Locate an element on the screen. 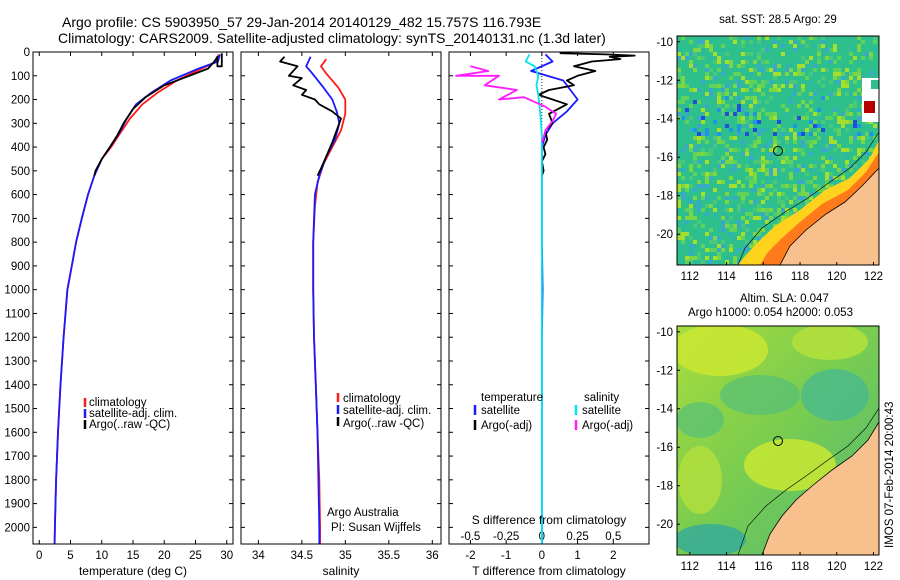  series-line is located at coordinates (310, 116).